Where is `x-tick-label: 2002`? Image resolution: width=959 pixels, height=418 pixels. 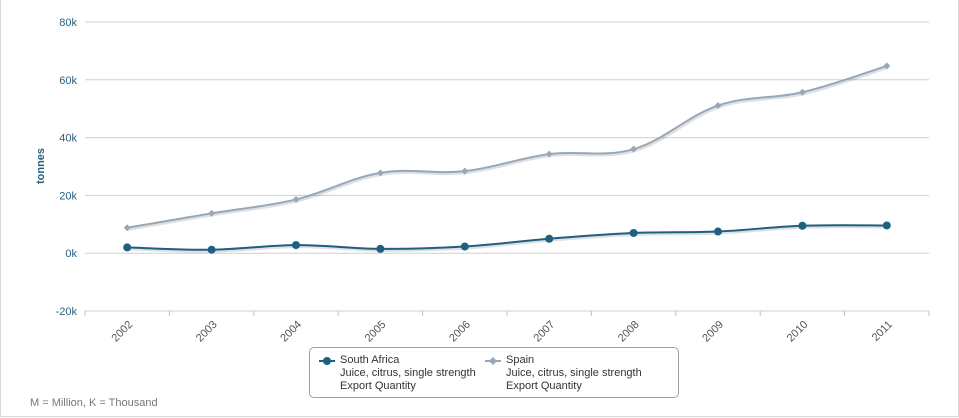
x-tick-label: 2002 is located at coordinates (123, 332).